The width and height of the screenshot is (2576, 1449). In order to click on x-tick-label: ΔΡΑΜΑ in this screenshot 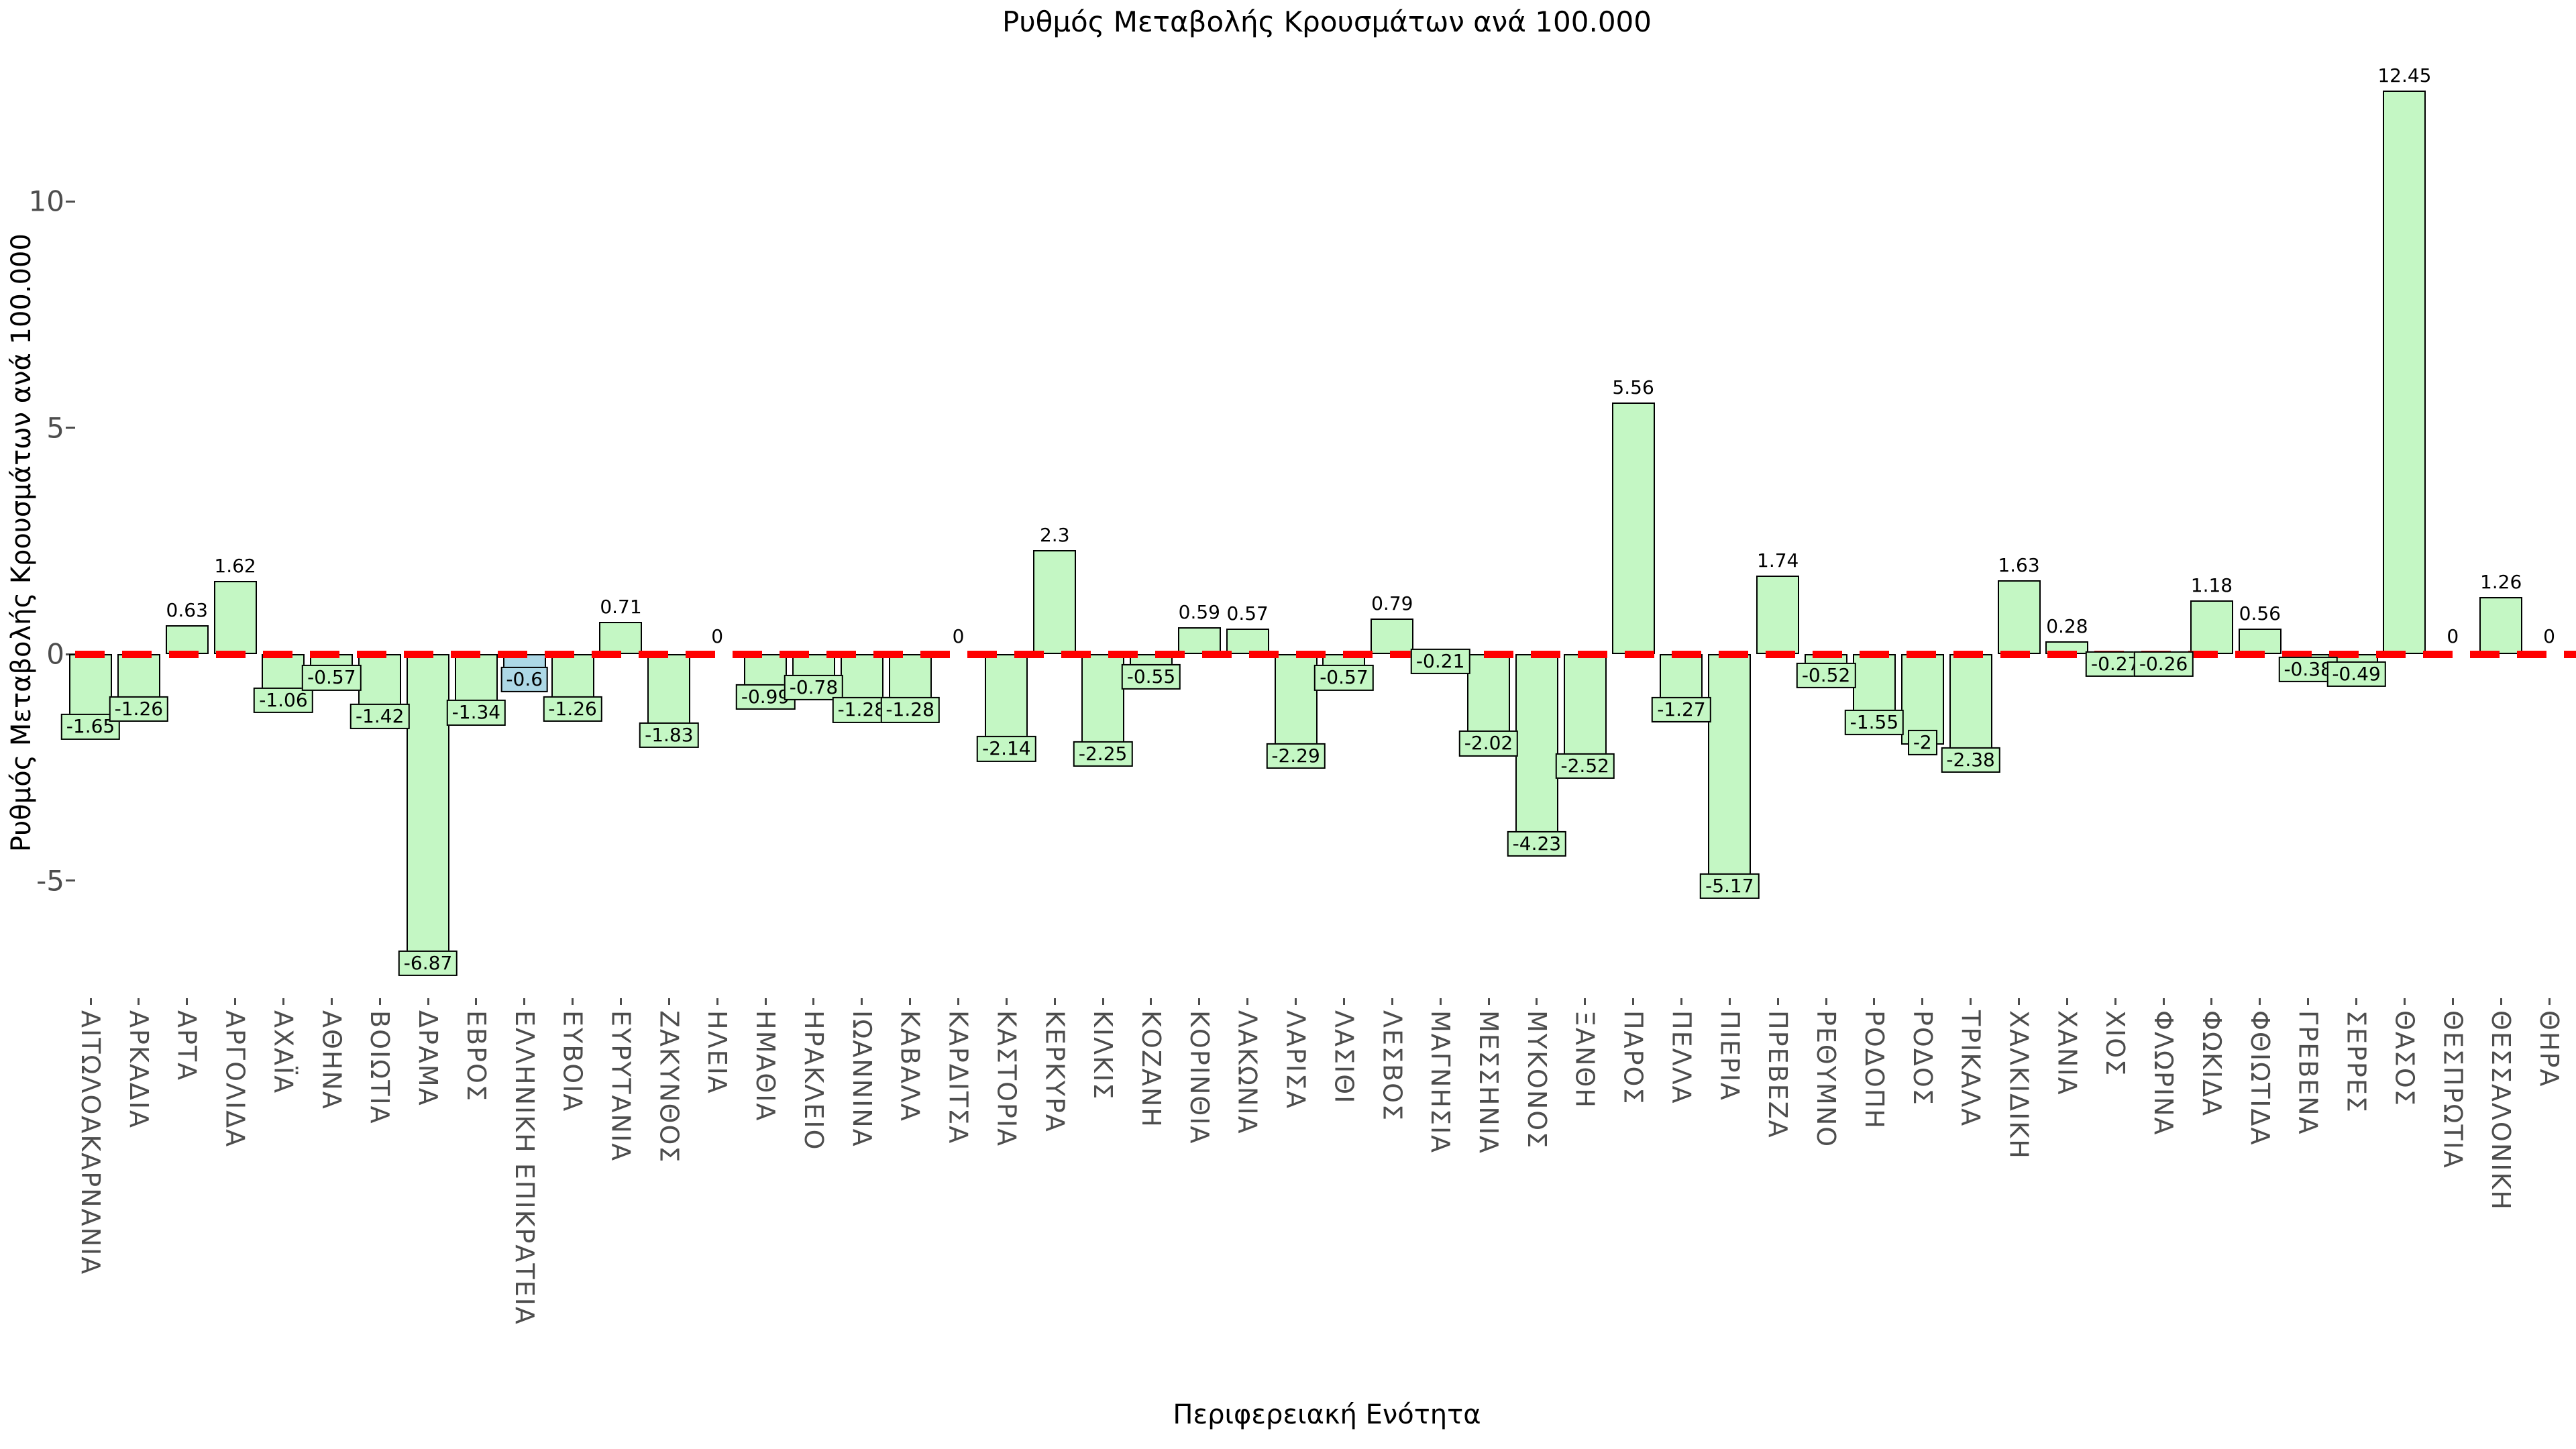, I will do `click(428, 1058)`.